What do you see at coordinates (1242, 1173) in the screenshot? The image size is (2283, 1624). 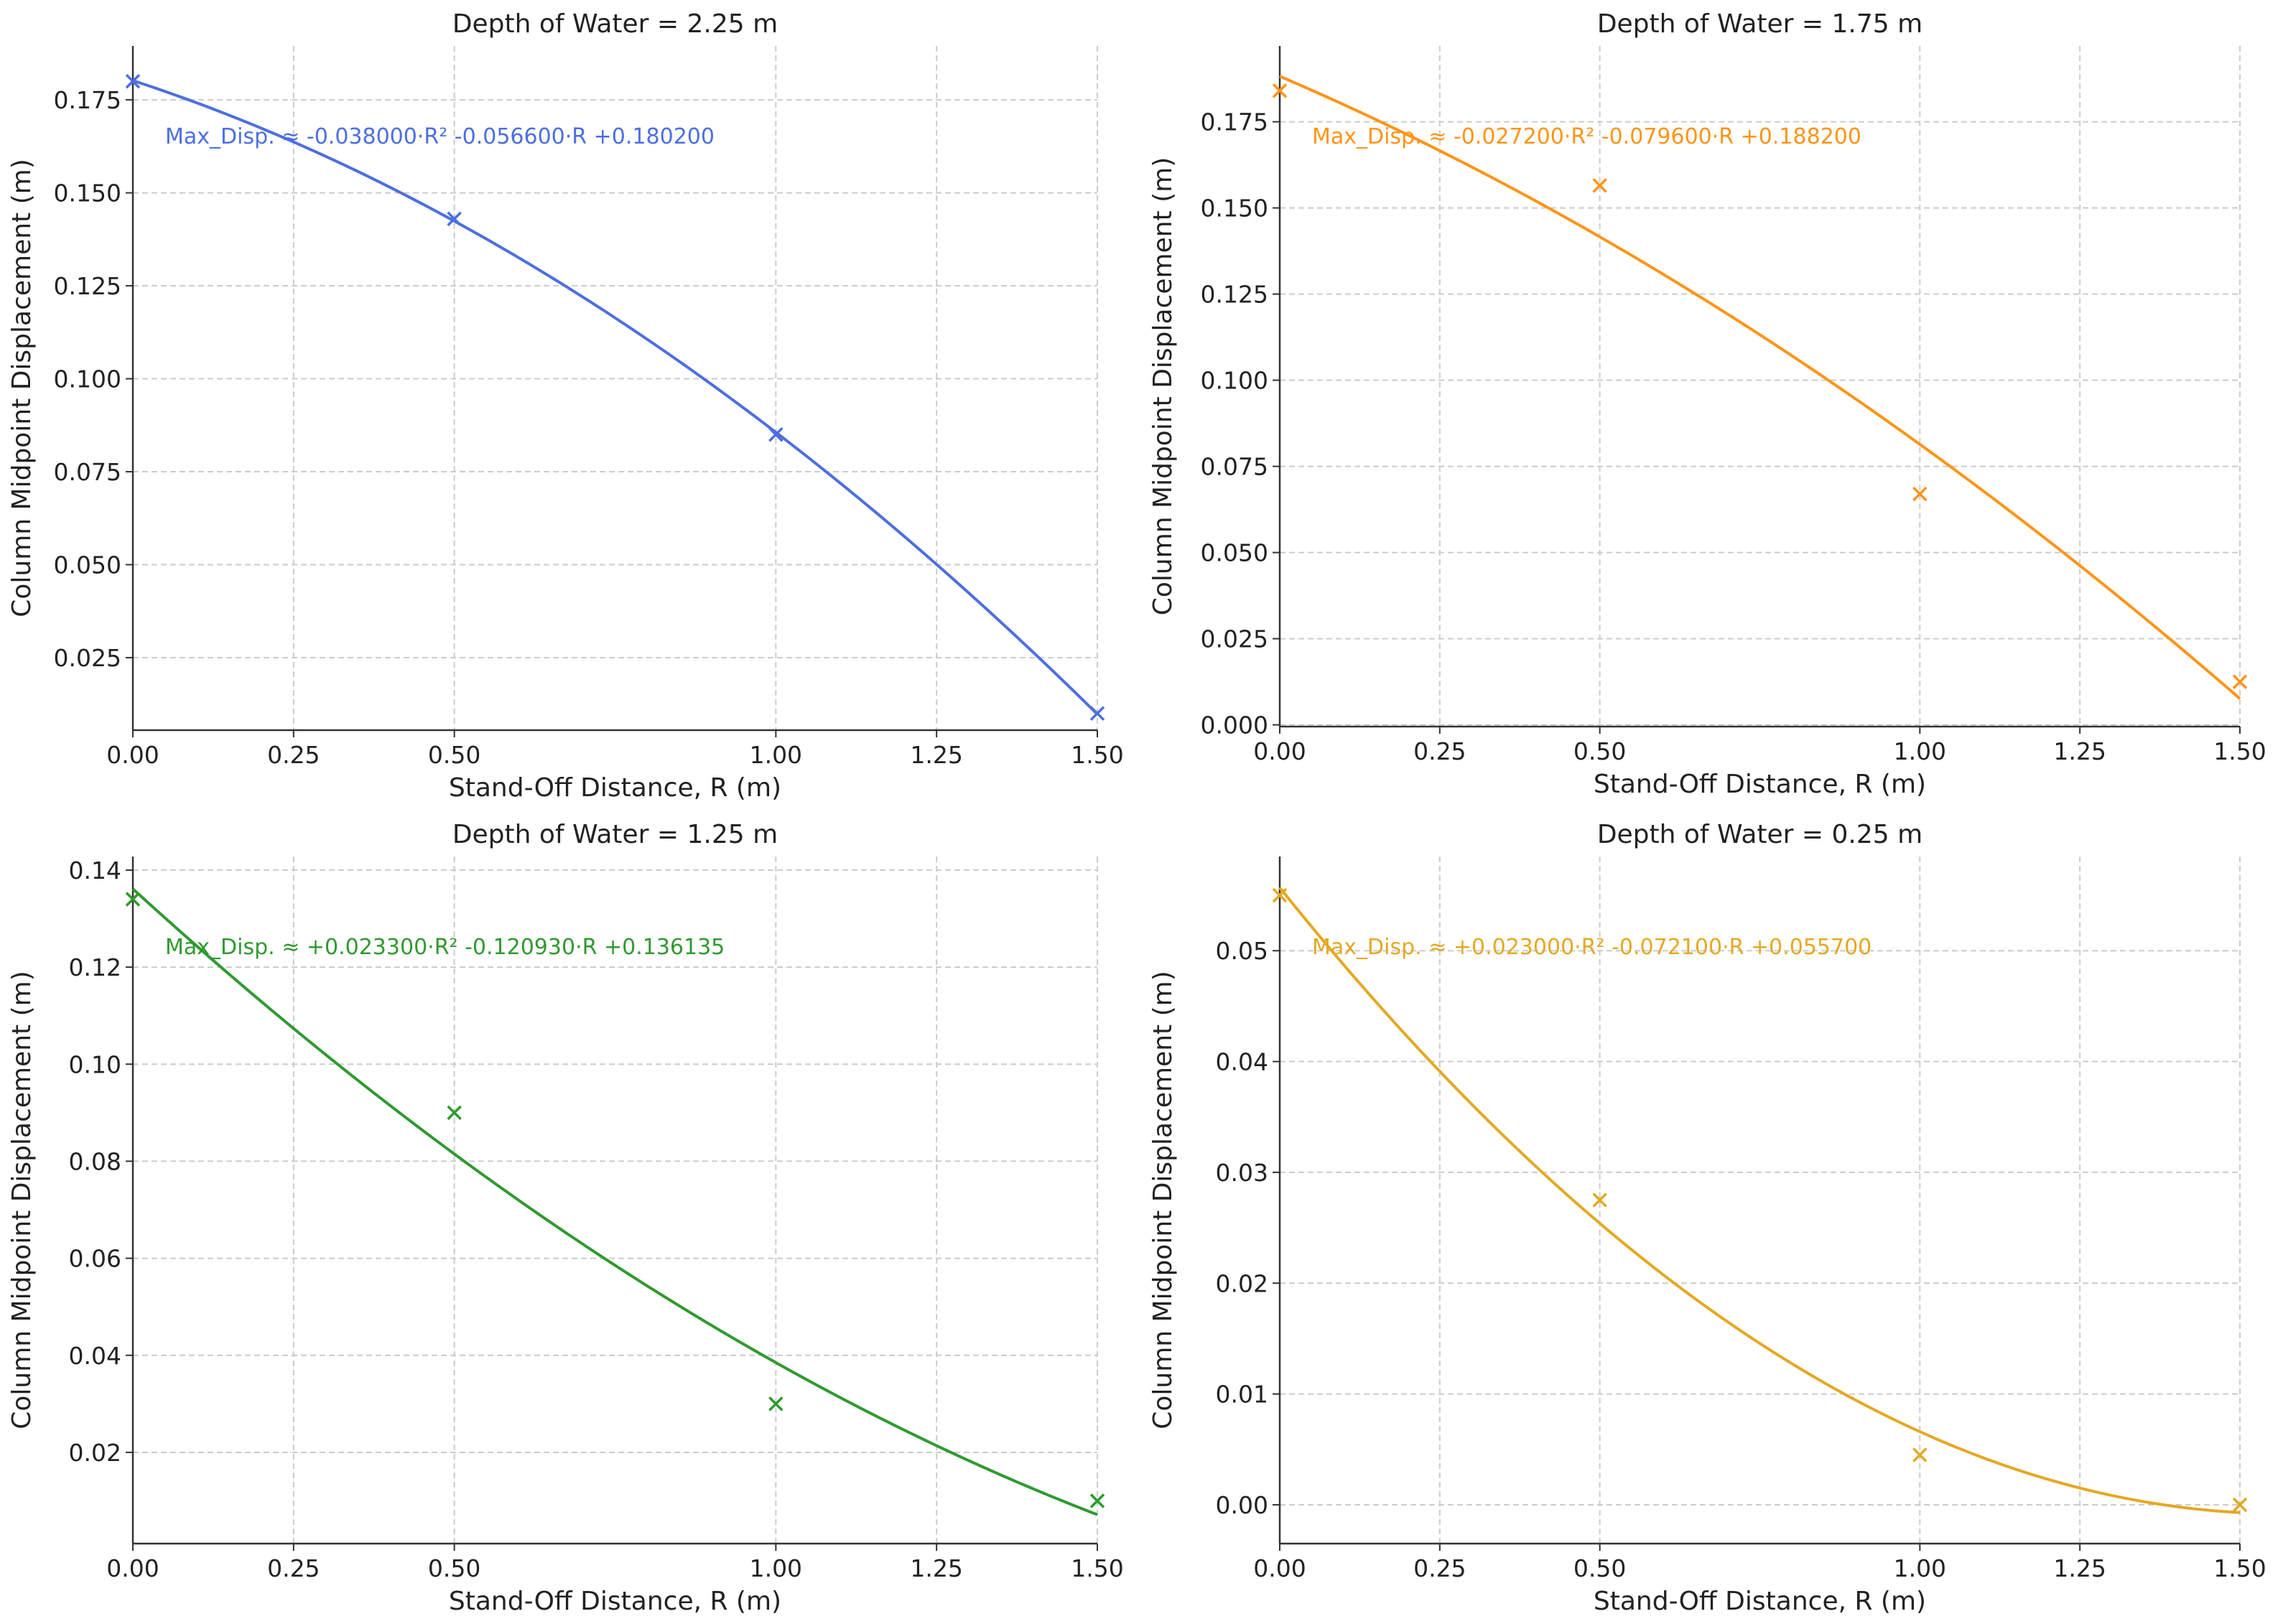 I see `y-tick-label: 0.03` at bounding box center [1242, 1173].